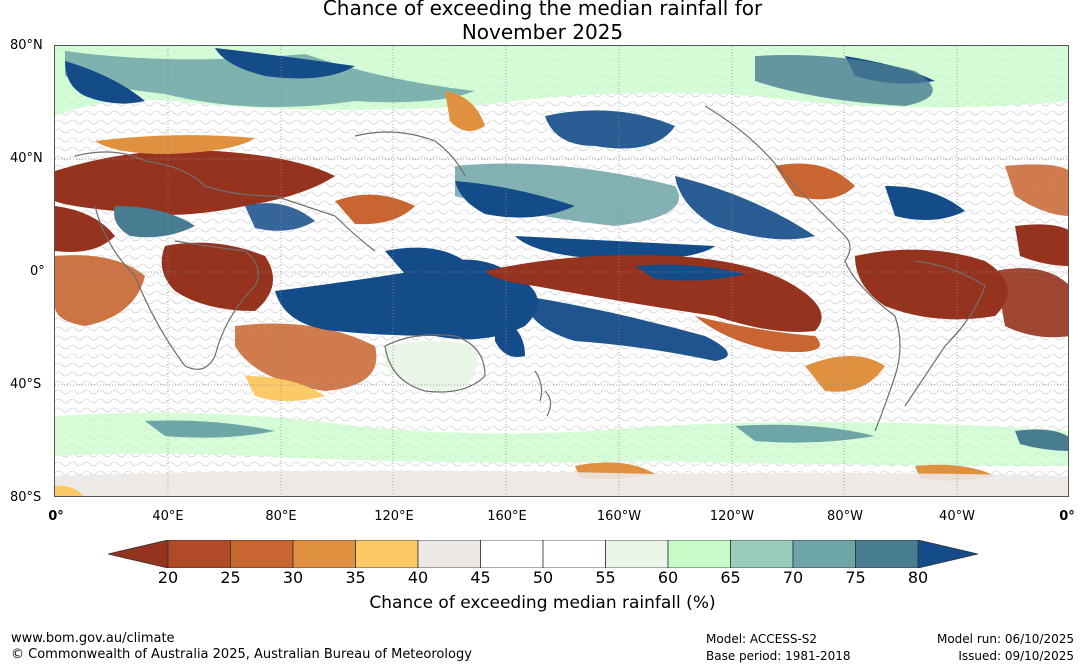 Image resolution: width=1085 pixels, height=667 pixels. What do you see at coordinates (56, 516) in the screenshot?
I see `lon-label-0-left: 0°` at bounding box center [56, 516].